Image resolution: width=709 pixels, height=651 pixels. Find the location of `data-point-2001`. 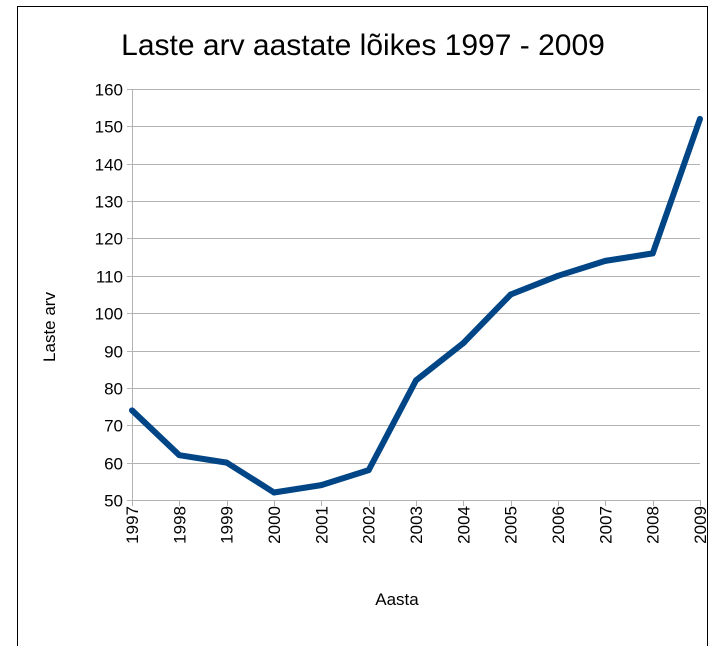

data-point-2001 is located at coordinates (321, 485).